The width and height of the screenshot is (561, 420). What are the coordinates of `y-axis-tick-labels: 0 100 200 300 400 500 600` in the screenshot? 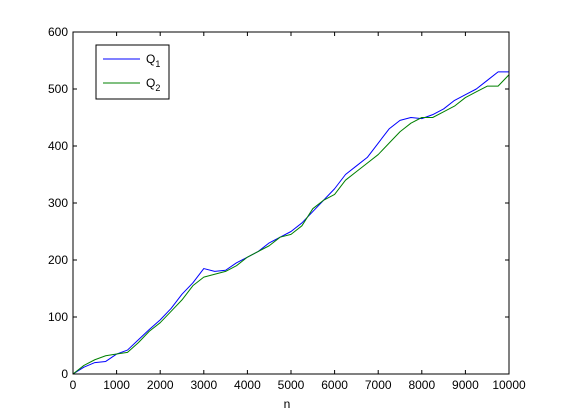 It's located at (58, 203).